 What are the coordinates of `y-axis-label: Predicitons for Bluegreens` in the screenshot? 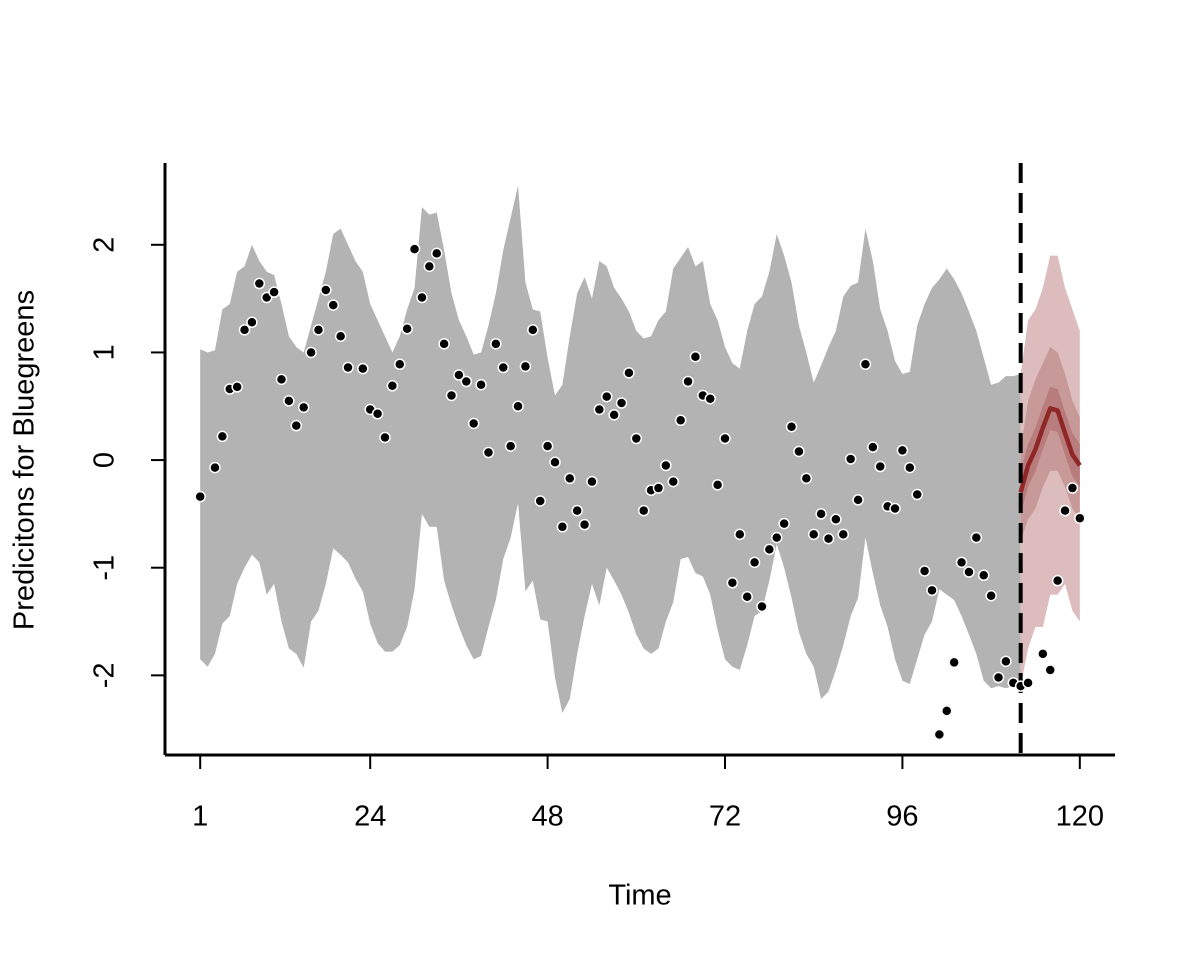 It's located at (25, 460).